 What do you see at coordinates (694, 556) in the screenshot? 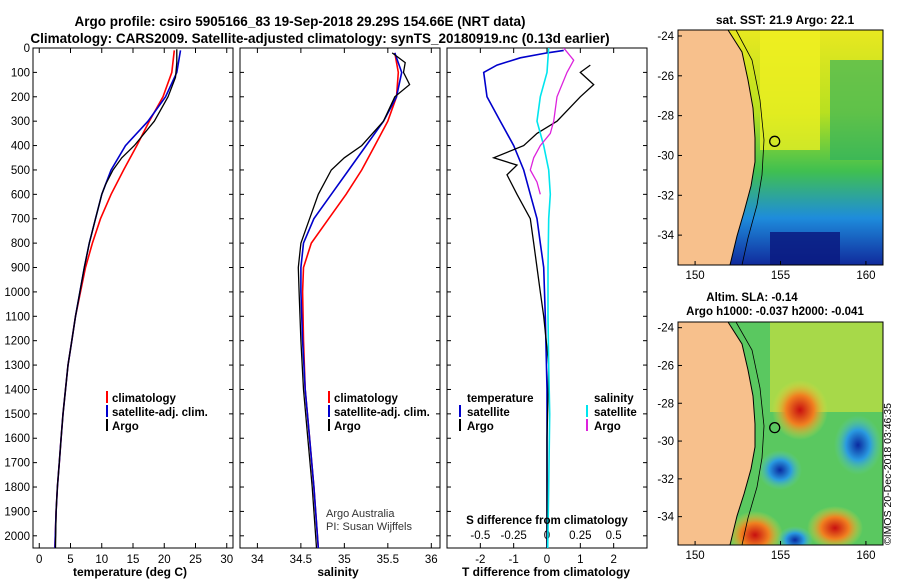
I see `map-x-tick-label: 150` at bounding box center [694, 556].